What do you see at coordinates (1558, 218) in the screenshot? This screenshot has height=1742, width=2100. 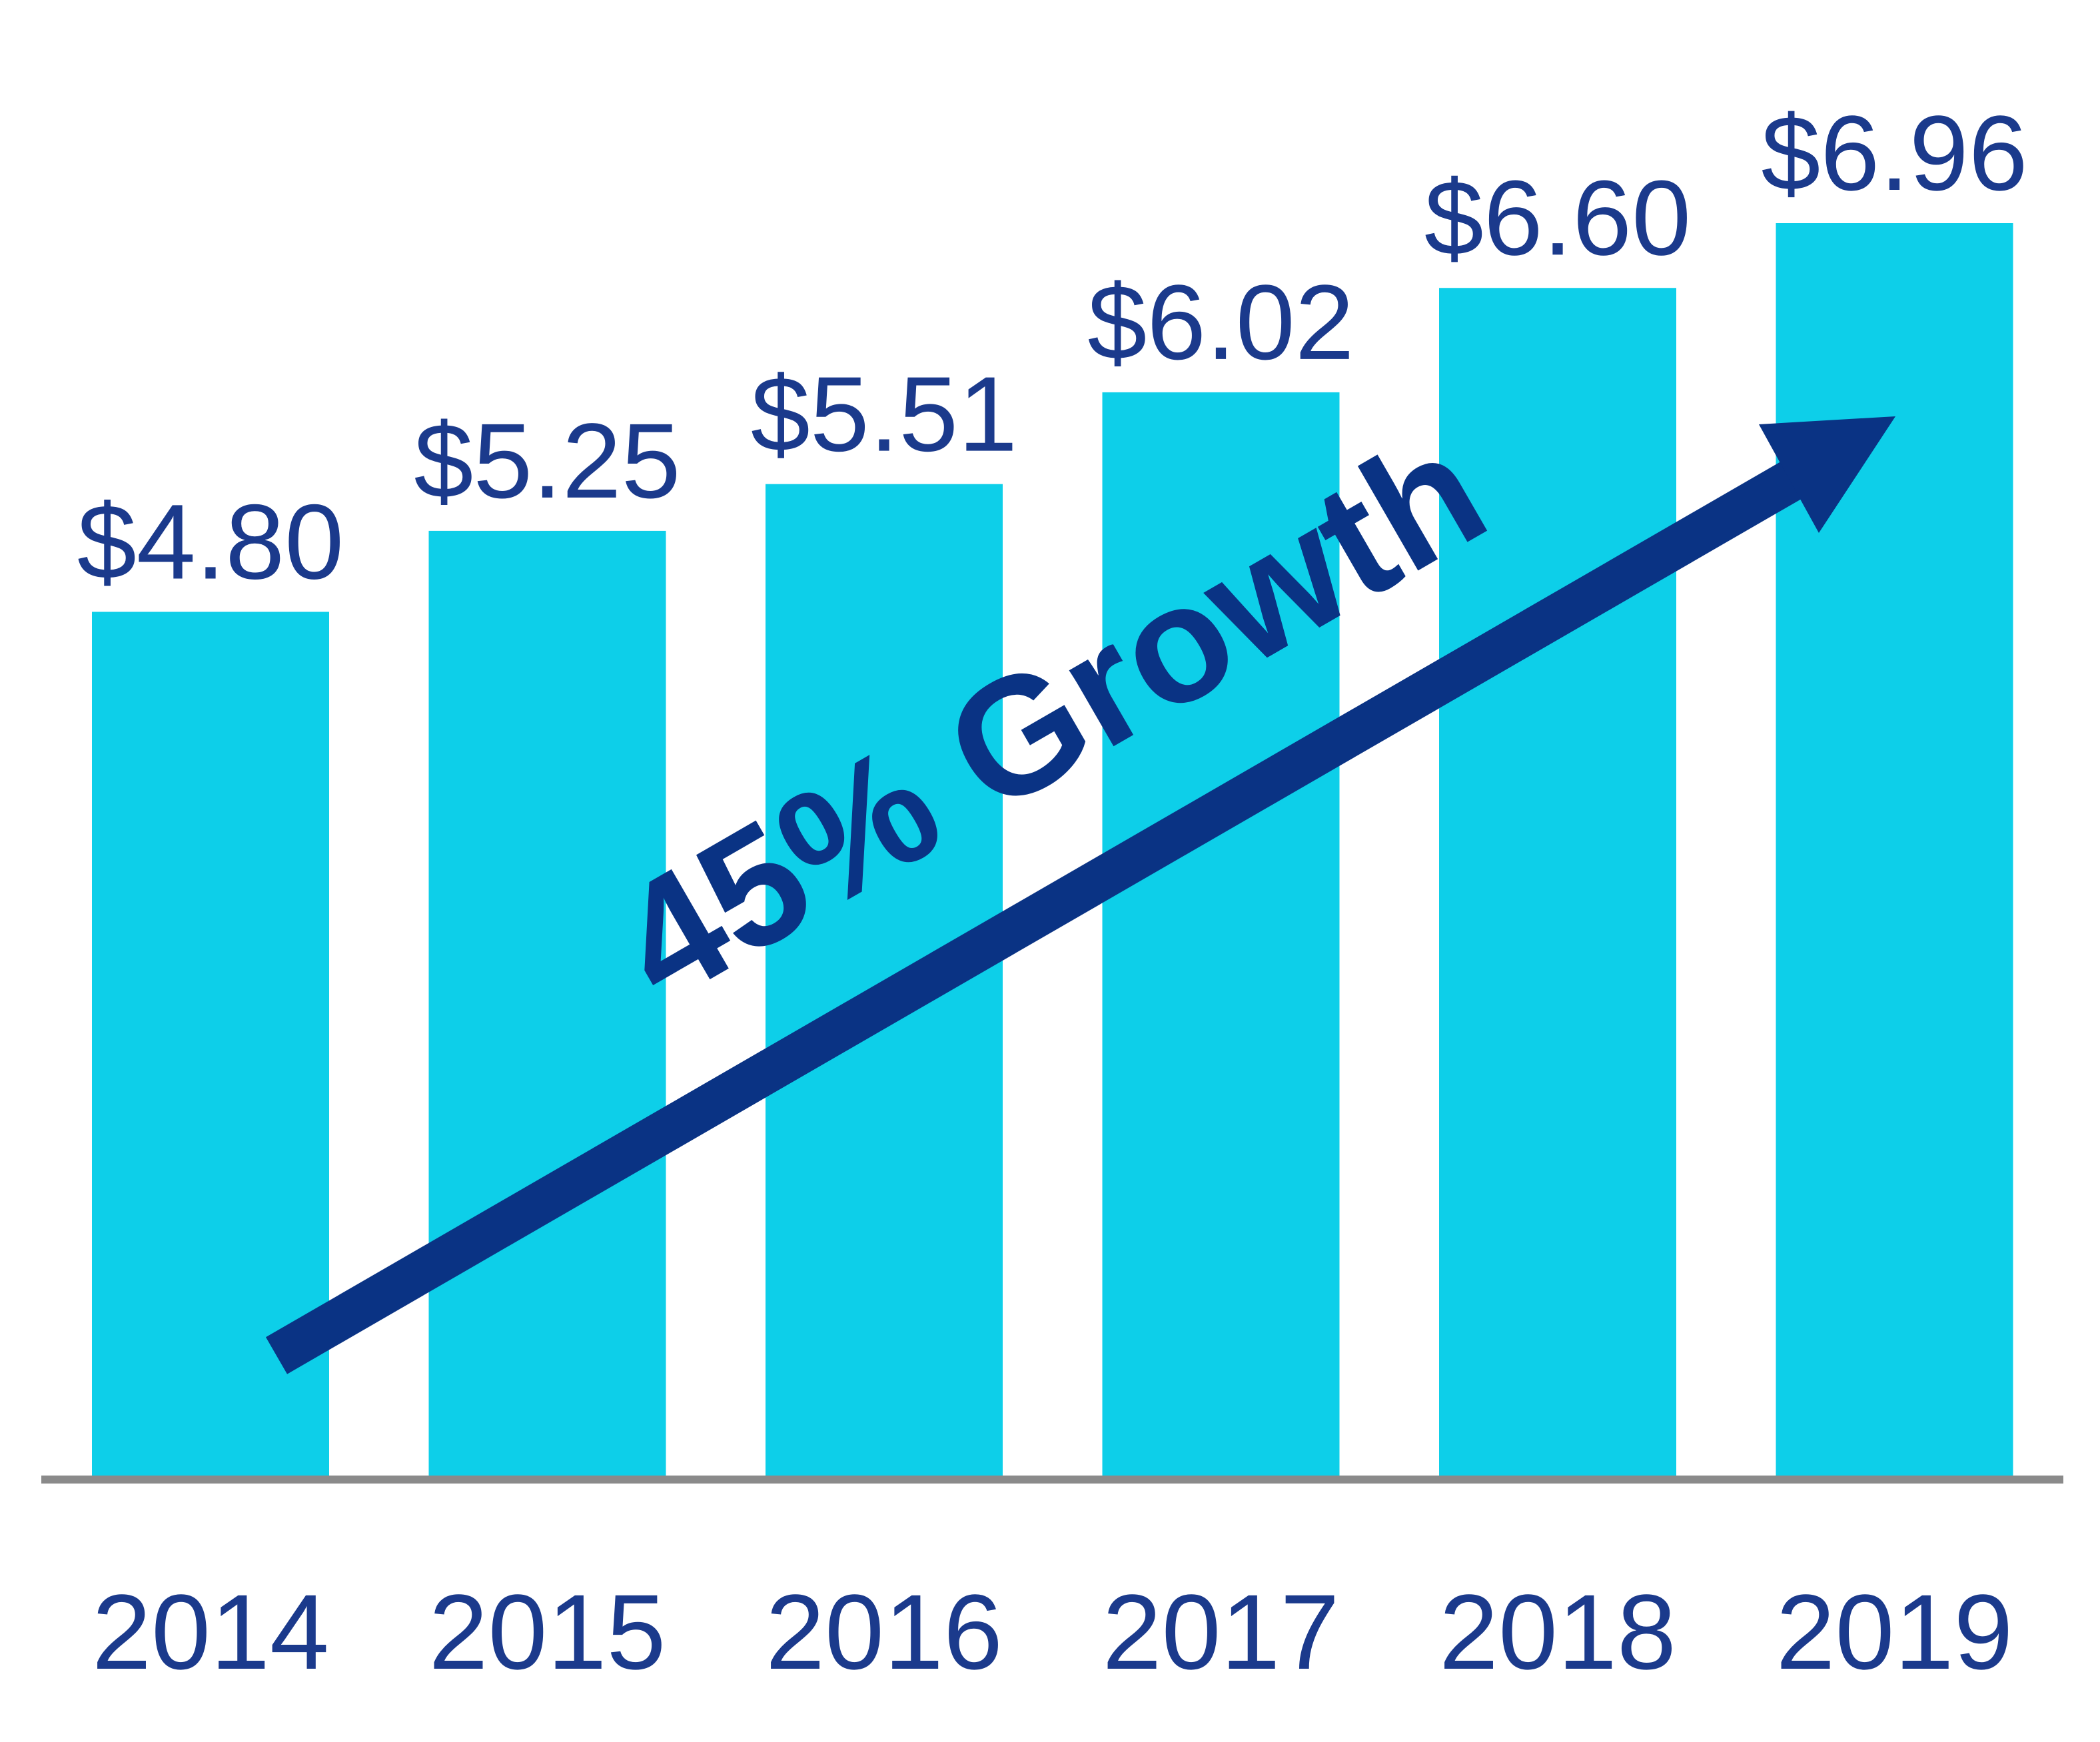 I see `value-label-2018: $6.60` at bounding box center [1558, 218].